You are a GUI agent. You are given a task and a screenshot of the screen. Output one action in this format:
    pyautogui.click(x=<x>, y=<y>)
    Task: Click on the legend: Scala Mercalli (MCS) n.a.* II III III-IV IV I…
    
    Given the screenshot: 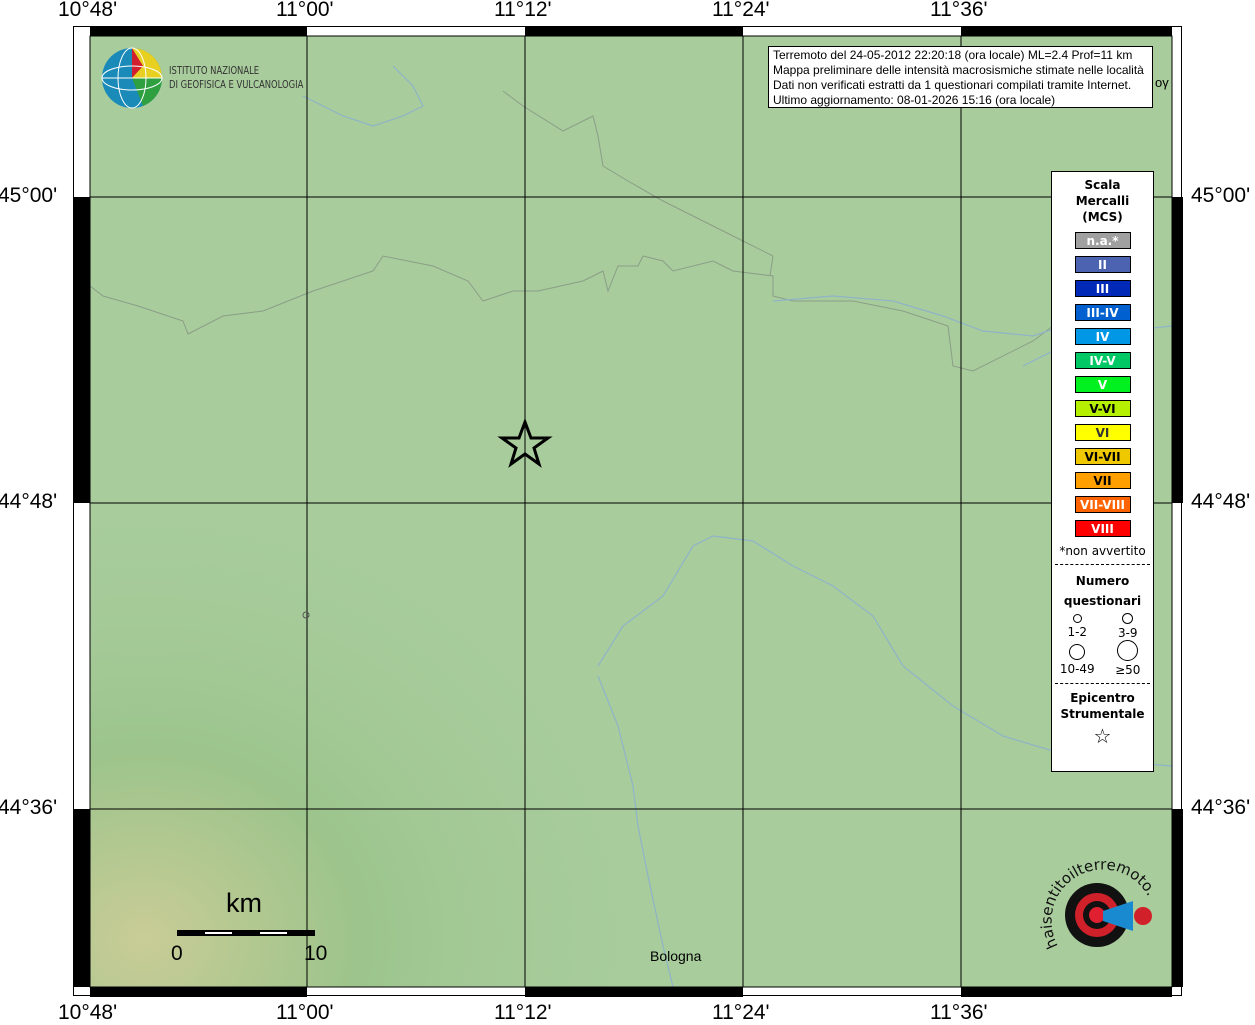 What is the action you would take?
    pyautogui.click(x=1102, y=471)
    